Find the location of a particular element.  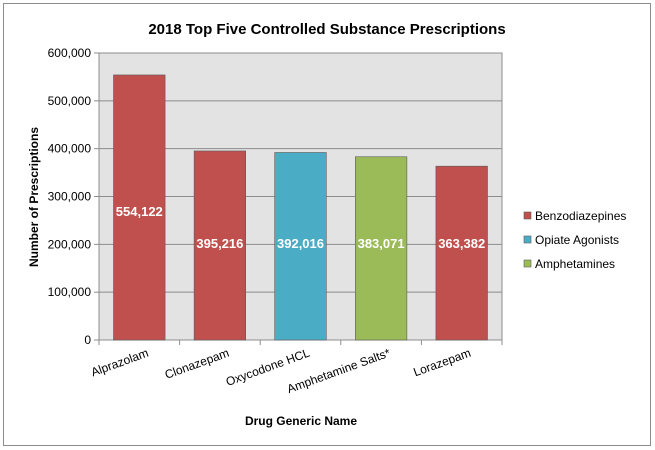

y-tick-label: 300,000 is located at coordinates (70, 197).